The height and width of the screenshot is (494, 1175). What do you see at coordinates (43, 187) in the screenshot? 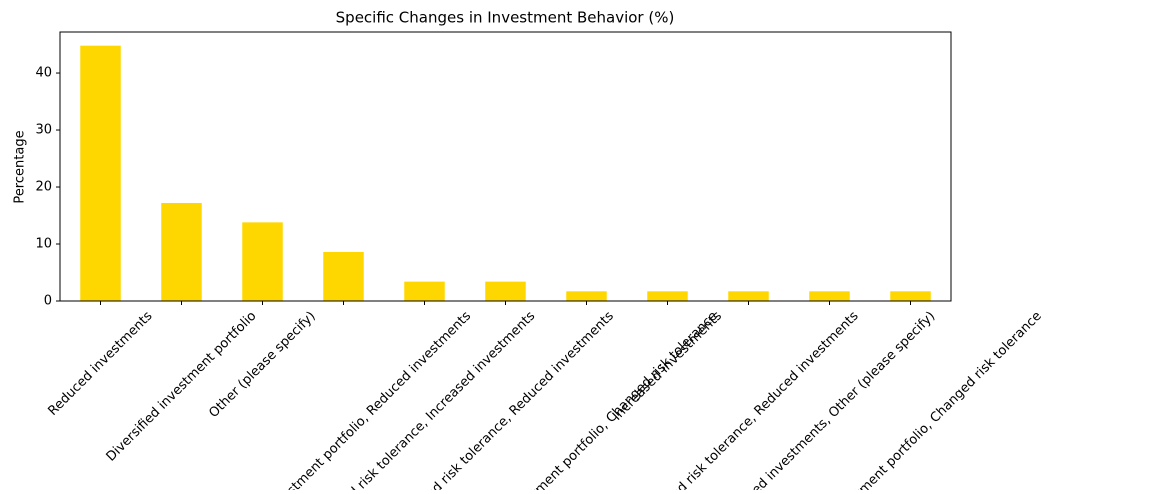
I see `y-tick-label: 20` at bounding box center [43, 187].